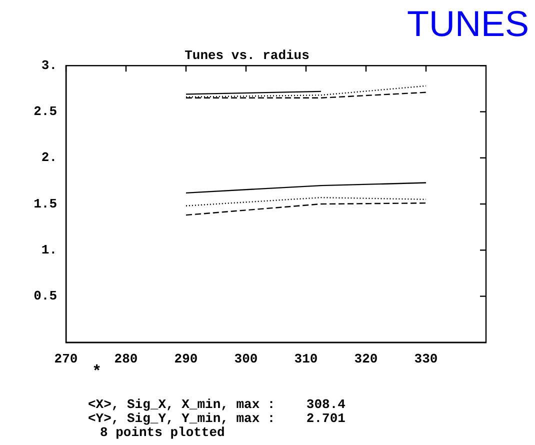  What do you see at coordinates (366, 358) in the screenshot?
I see `x-tick-label: 320` at bounding box center [366, 358].